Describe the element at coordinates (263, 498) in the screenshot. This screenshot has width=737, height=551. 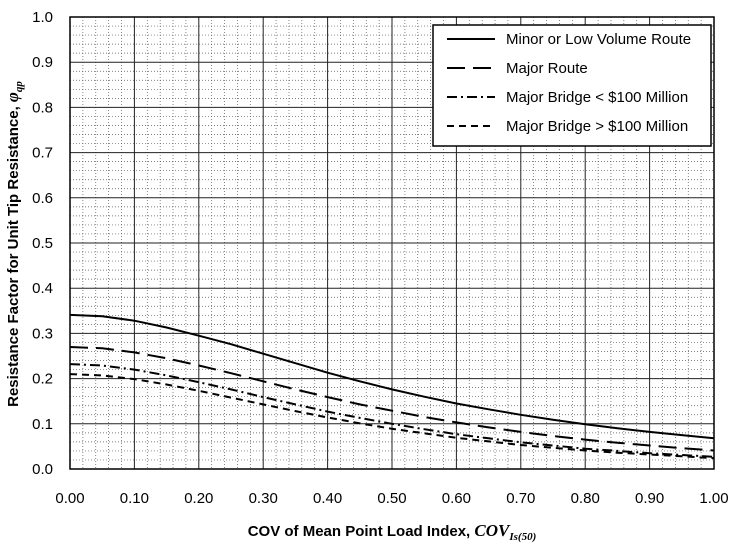
I see `x-tick-label: 0.30` at that location.